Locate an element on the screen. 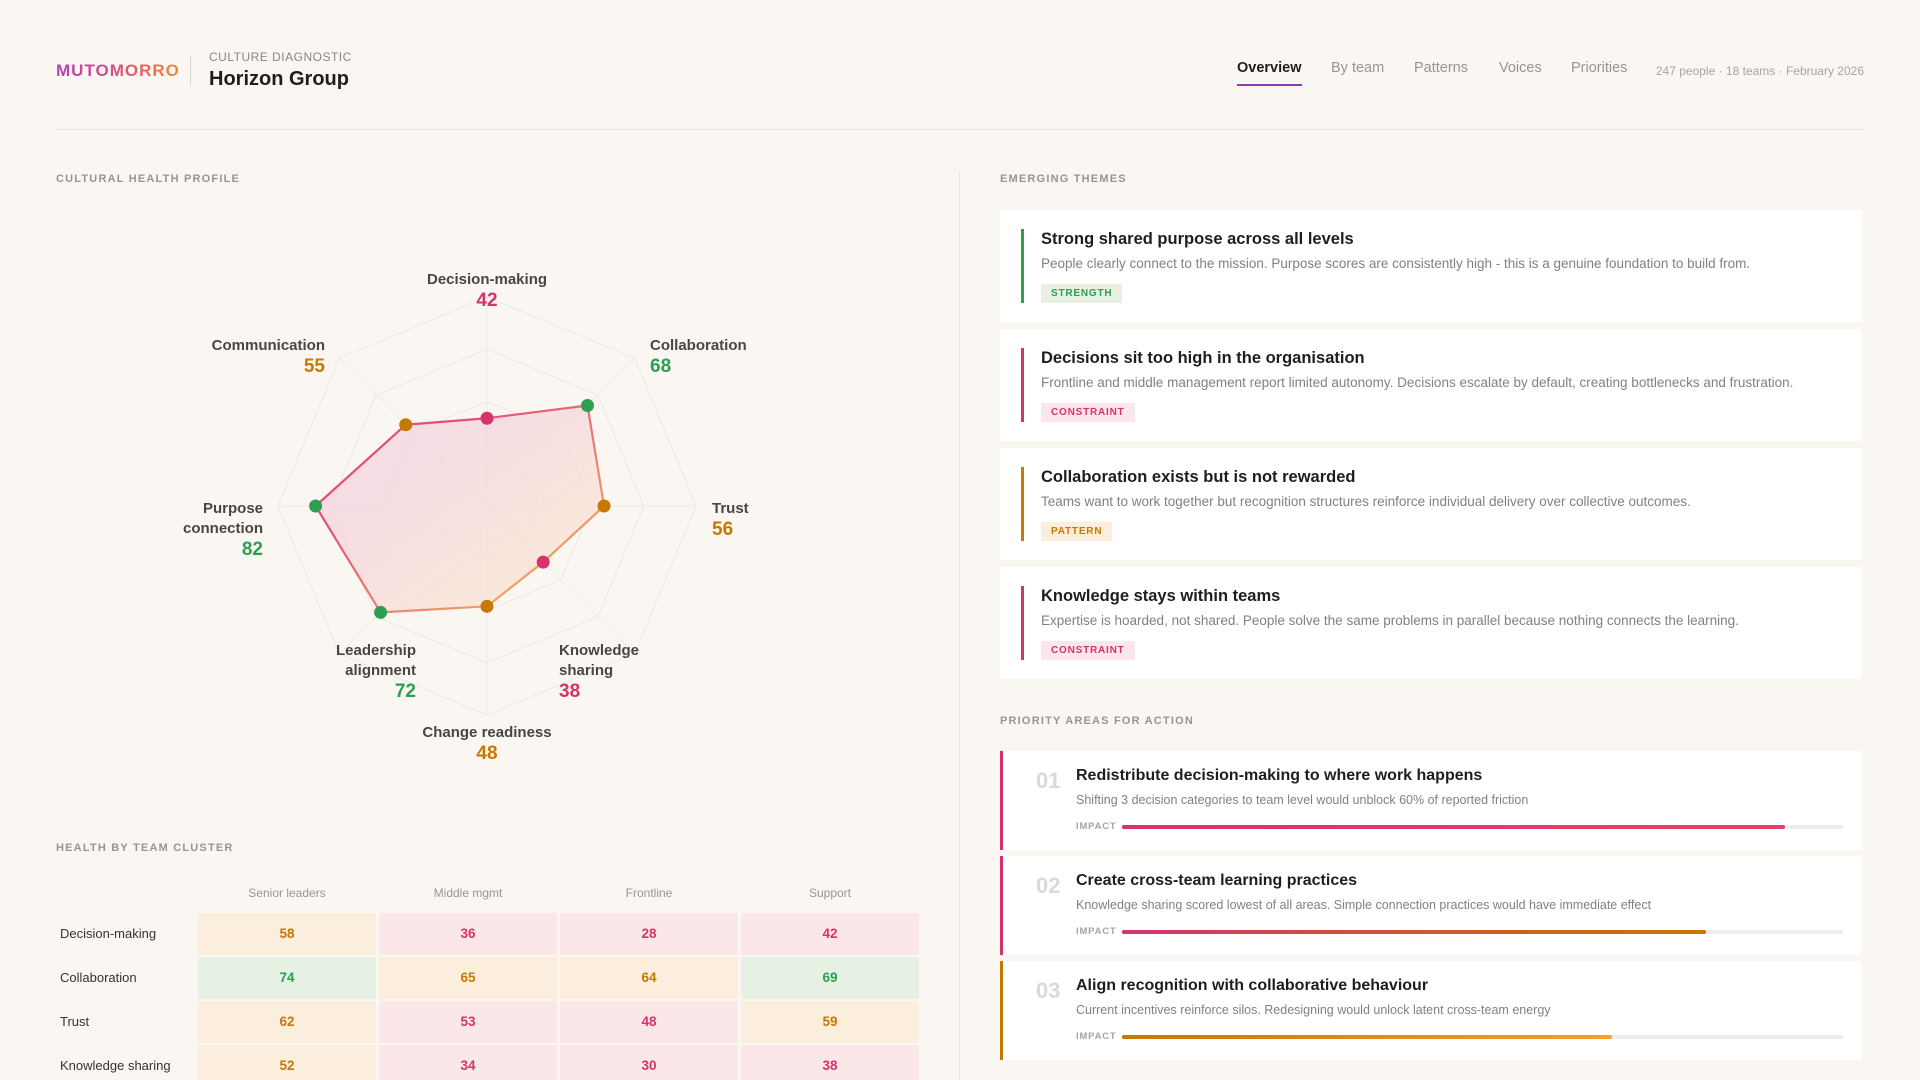 Image resolution: width=1920 pixels, height=1080 pixels. column-header: Frontline is located at coordinates (649, 893).